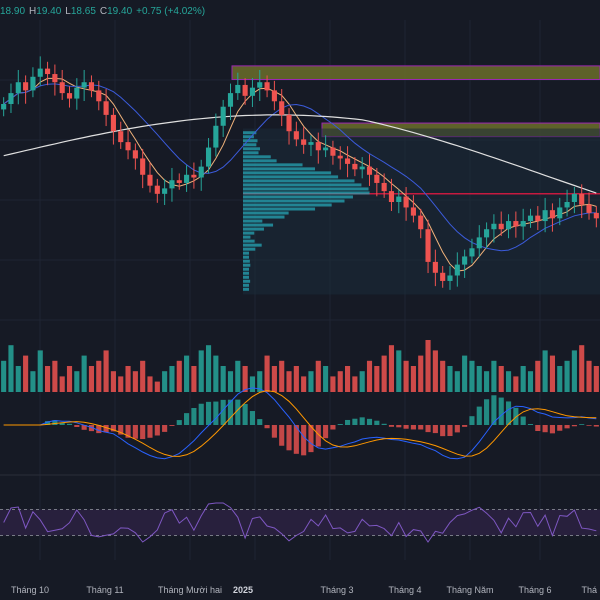  I want to click on change-value: +0.75 (+4.02%), so click(170, 11).